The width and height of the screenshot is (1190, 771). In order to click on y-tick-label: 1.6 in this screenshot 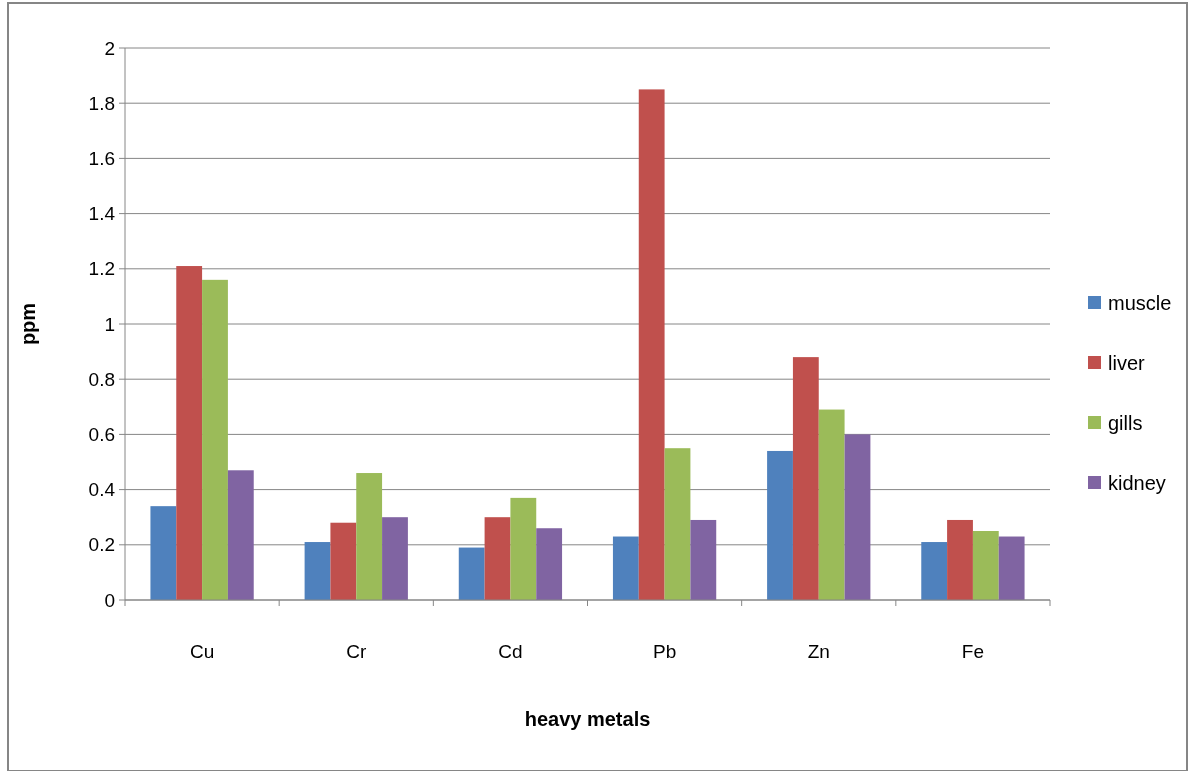, I will do `click(101, 159)`.